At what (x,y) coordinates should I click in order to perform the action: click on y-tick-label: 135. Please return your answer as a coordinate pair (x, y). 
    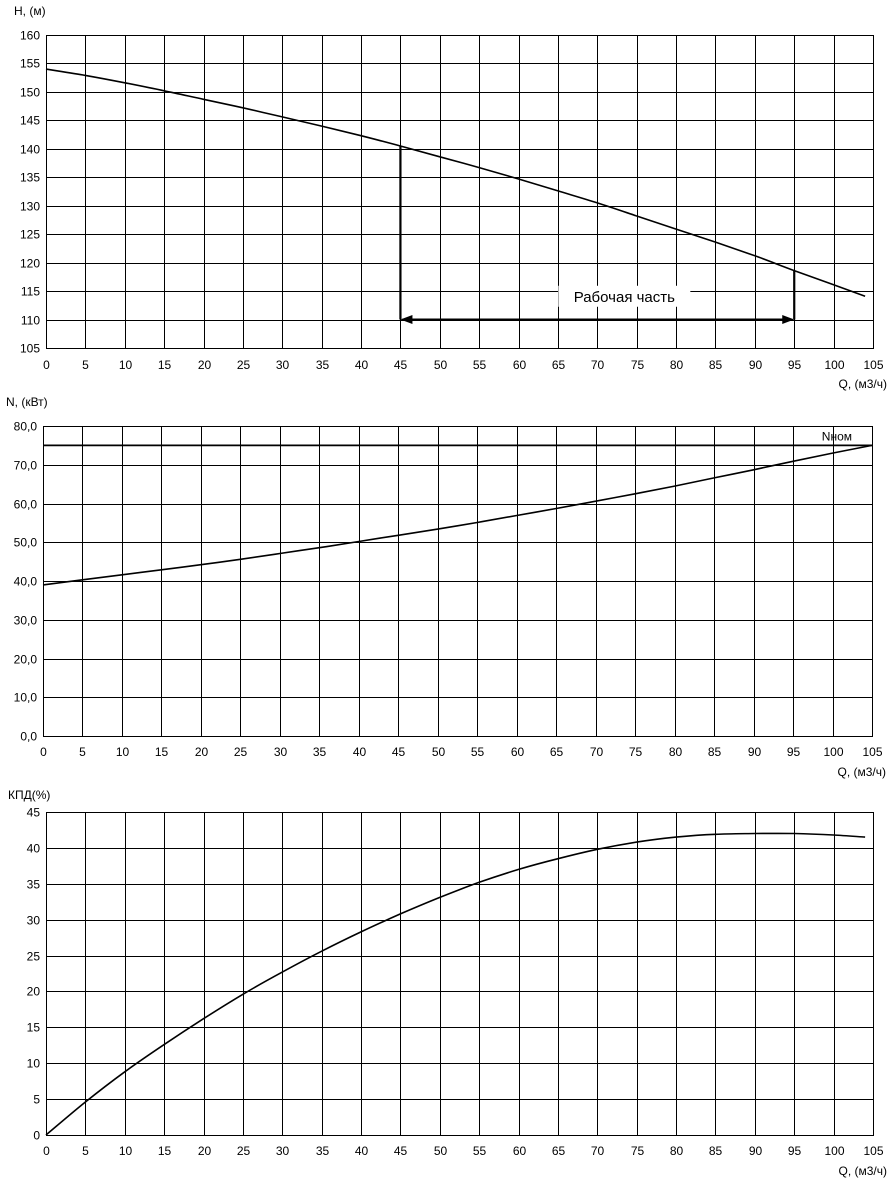
    Looking at the image, I should click on (30, 178).